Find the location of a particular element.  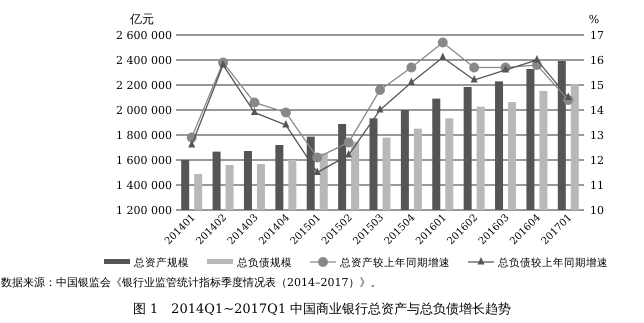

y2-axis-title: % is located at coordinates (594, 19).